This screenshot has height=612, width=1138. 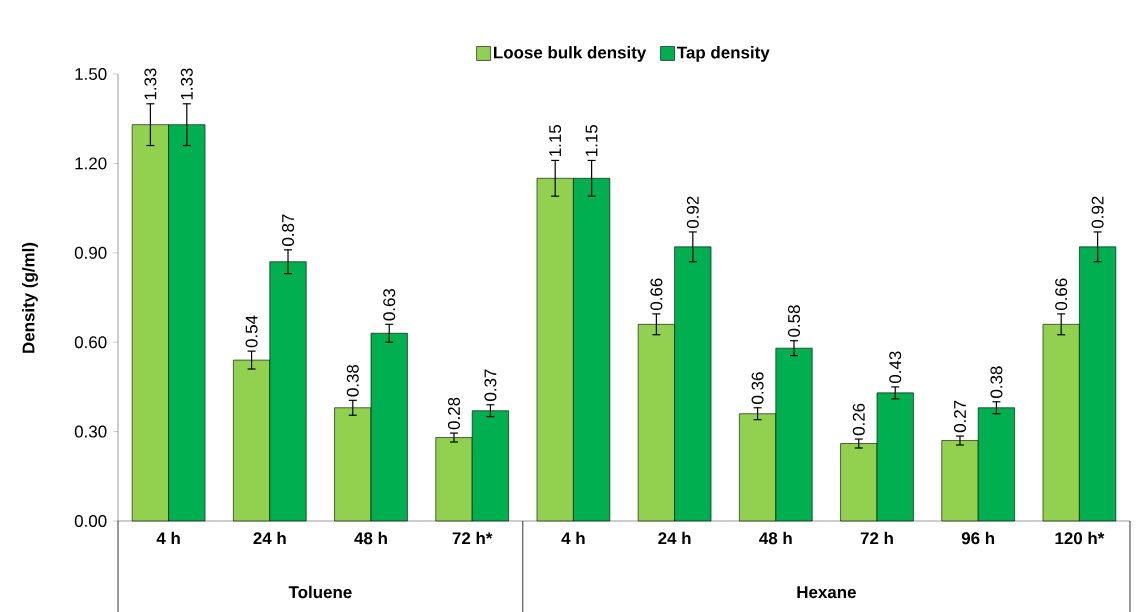 I want to click on data-label: 0.36, so click(x=757, y=388).